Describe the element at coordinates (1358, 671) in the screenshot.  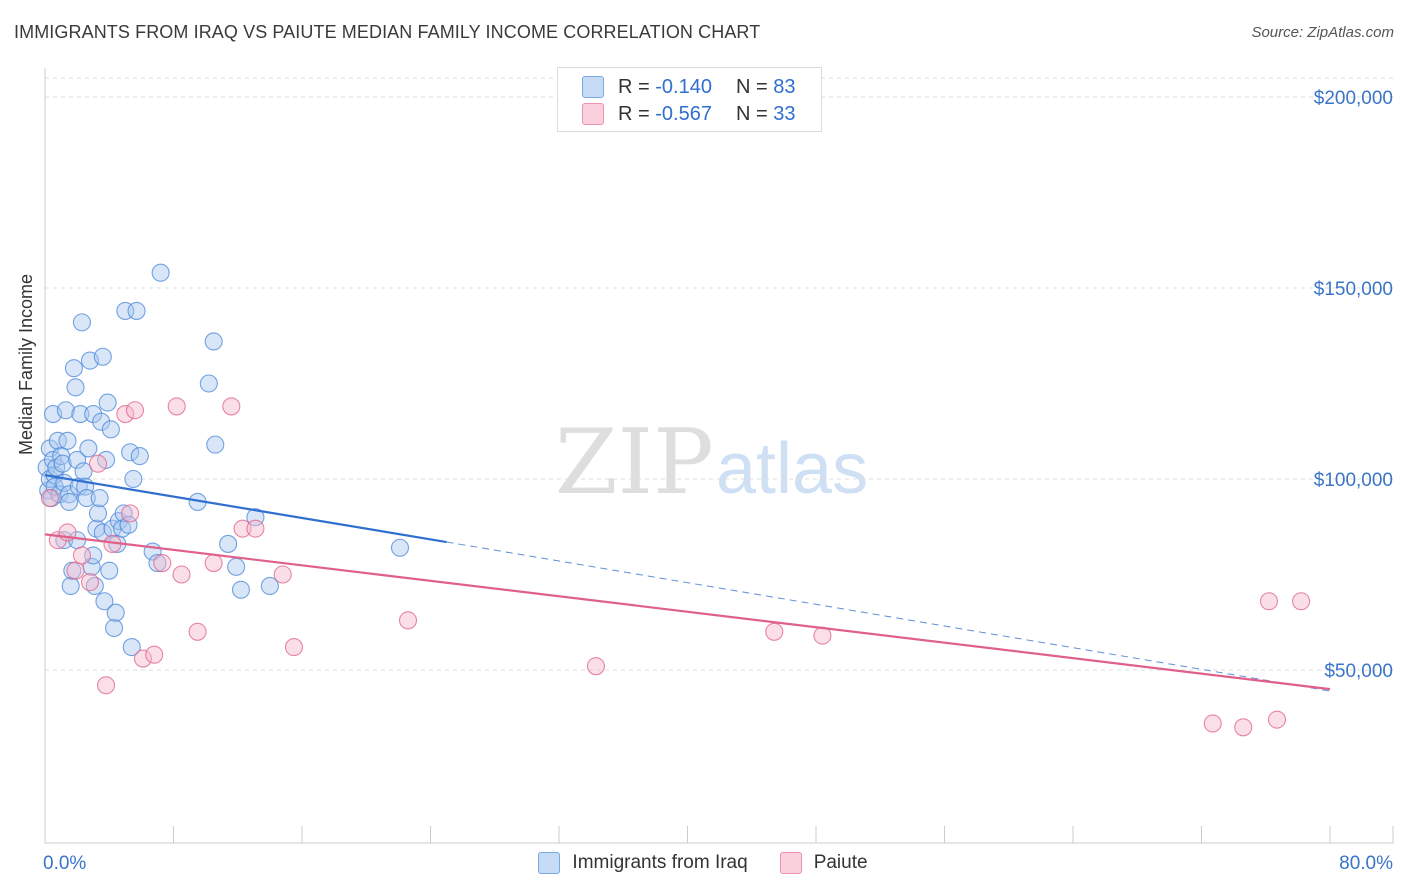
I see `y-tick-label: $50,000` at that location.